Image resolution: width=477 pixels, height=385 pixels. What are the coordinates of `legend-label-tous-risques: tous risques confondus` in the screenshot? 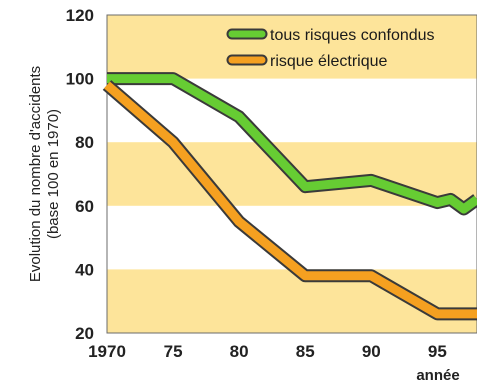 It's located at (352, 35).